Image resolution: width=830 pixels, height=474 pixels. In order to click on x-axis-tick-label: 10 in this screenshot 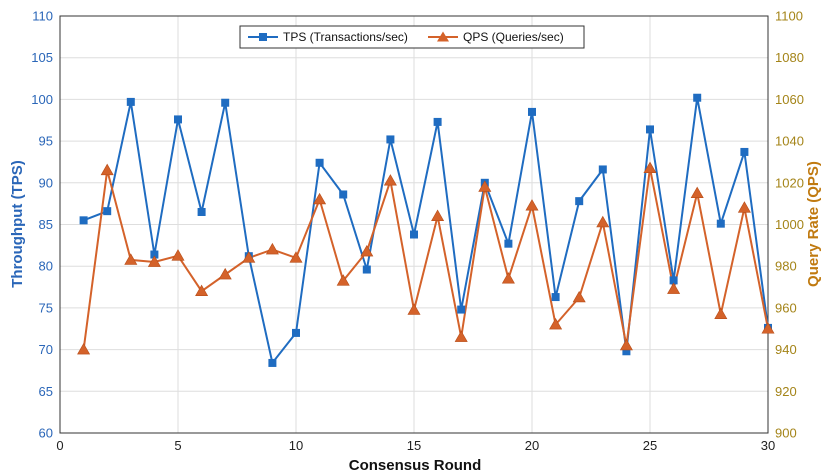, I will do `click(296, 445)`.